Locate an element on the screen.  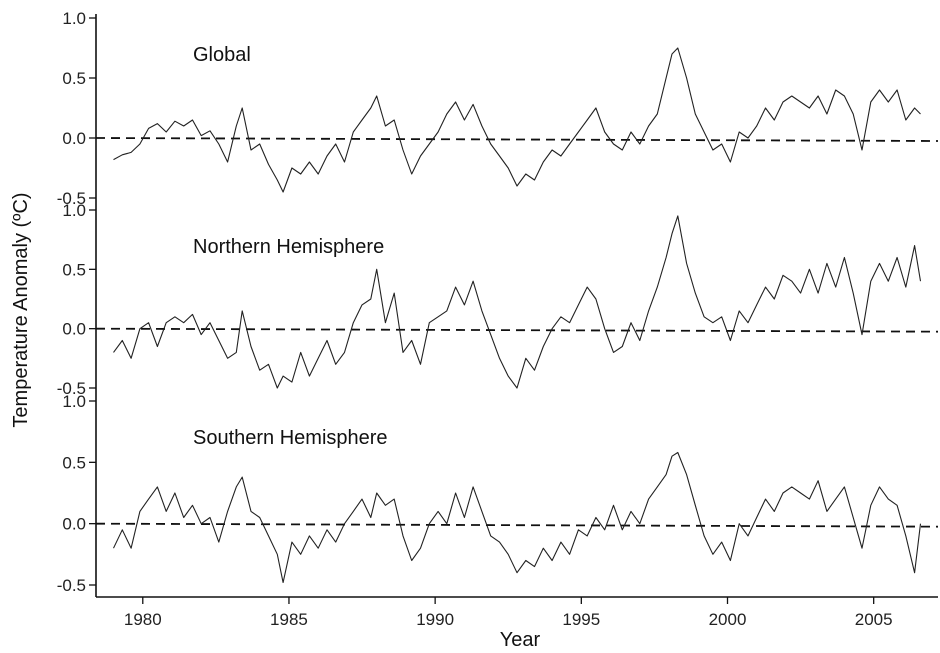
x-tick-label: 1985 is located at coordinates (289, 619).